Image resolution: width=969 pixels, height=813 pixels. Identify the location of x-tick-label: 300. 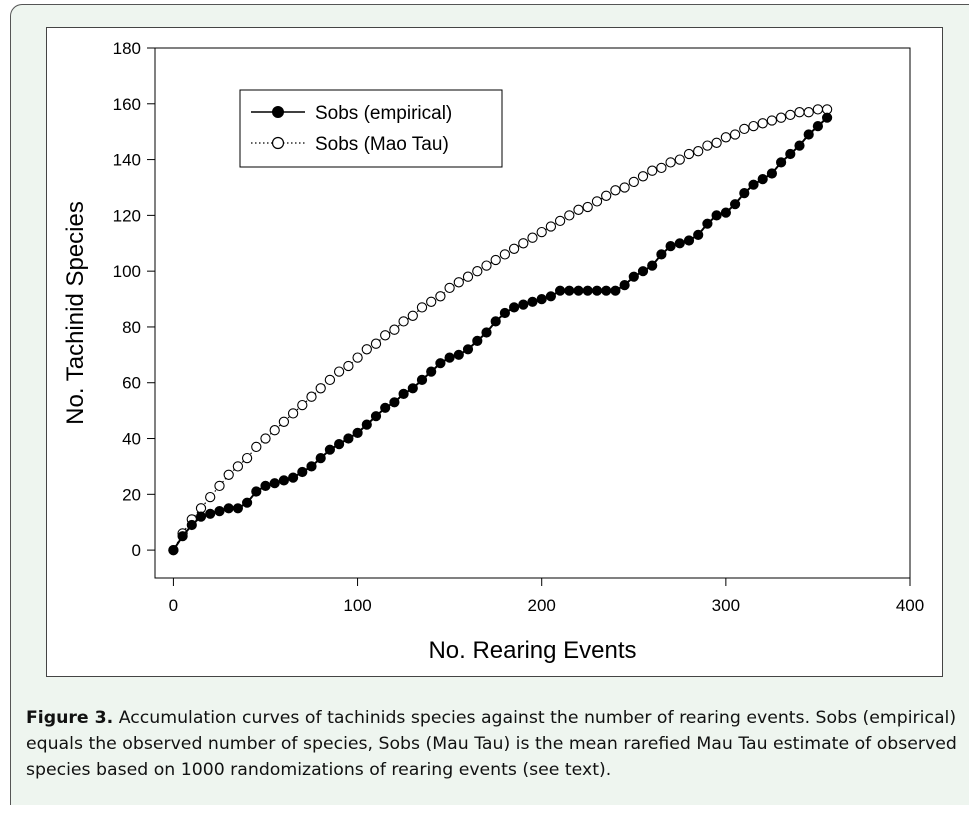
(726, 605).